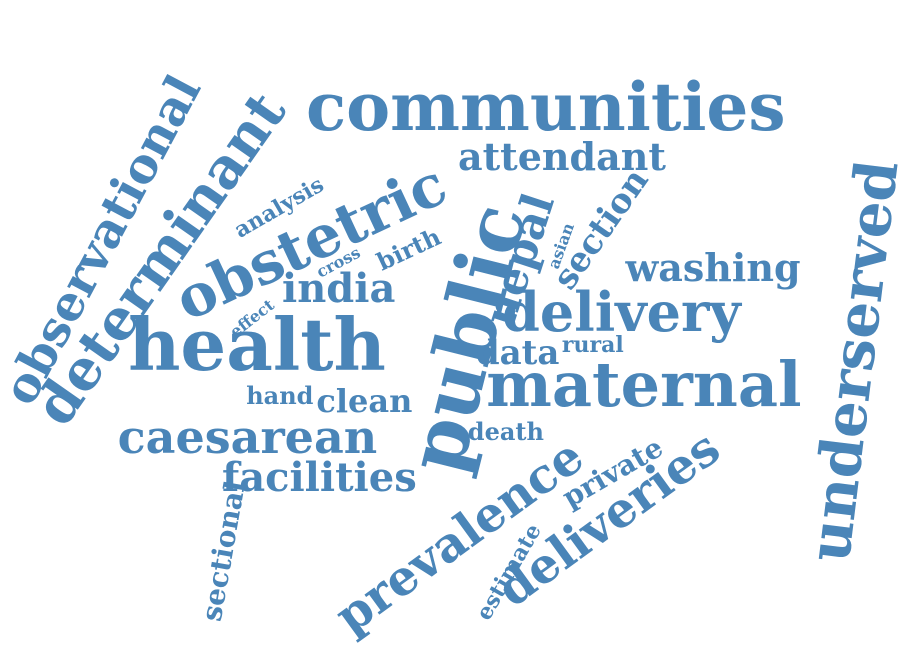 The image size is (900, 654). Describe the element at coordinates (276, 396) in the screenshot. I see `word-hand: hand` at that location.